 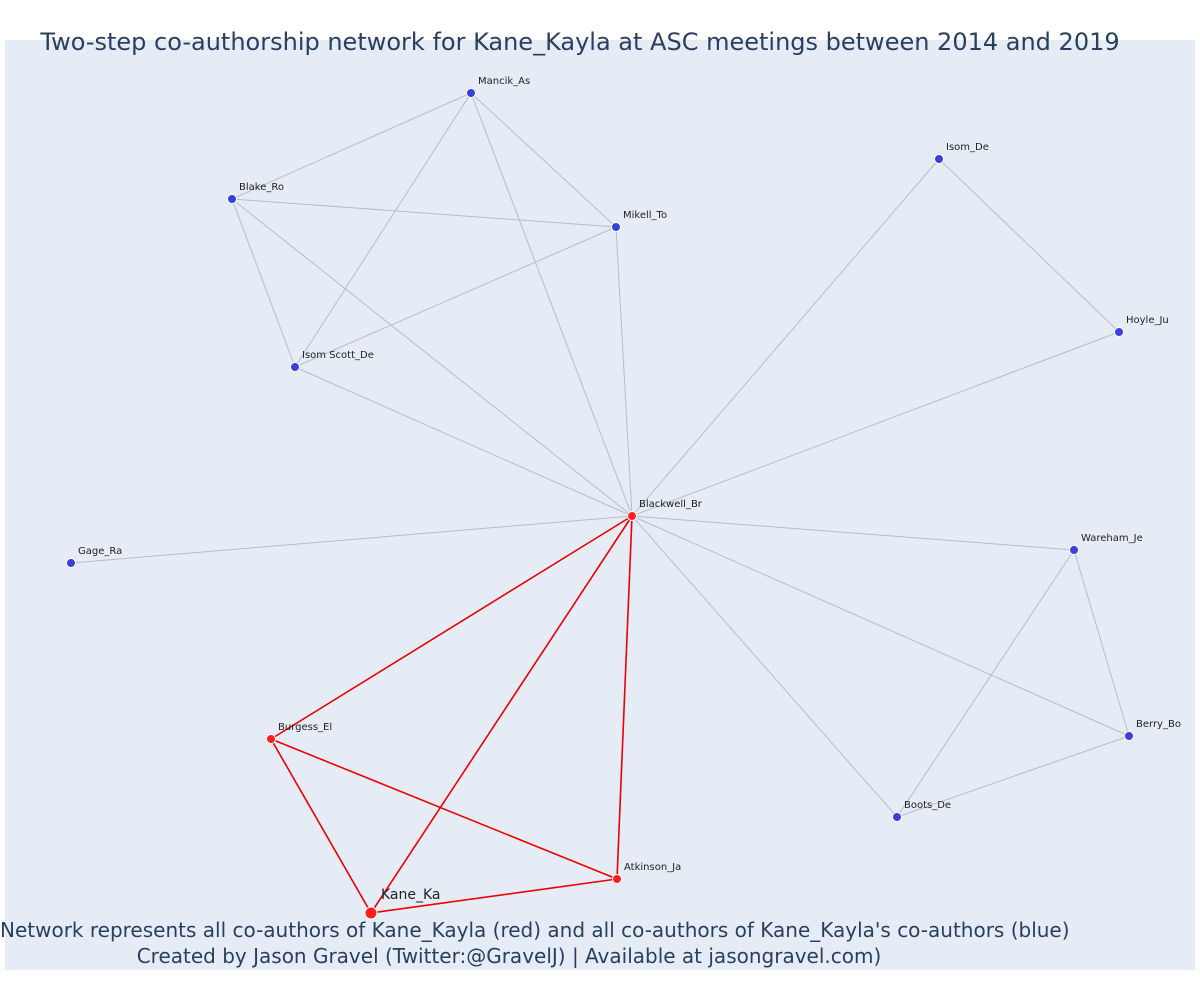 What do you see at coordinates (1029, 245) in the screenshot?
I see `edge-Isom_De-Hoyle_Ju` at bounding box center [1029, 245].